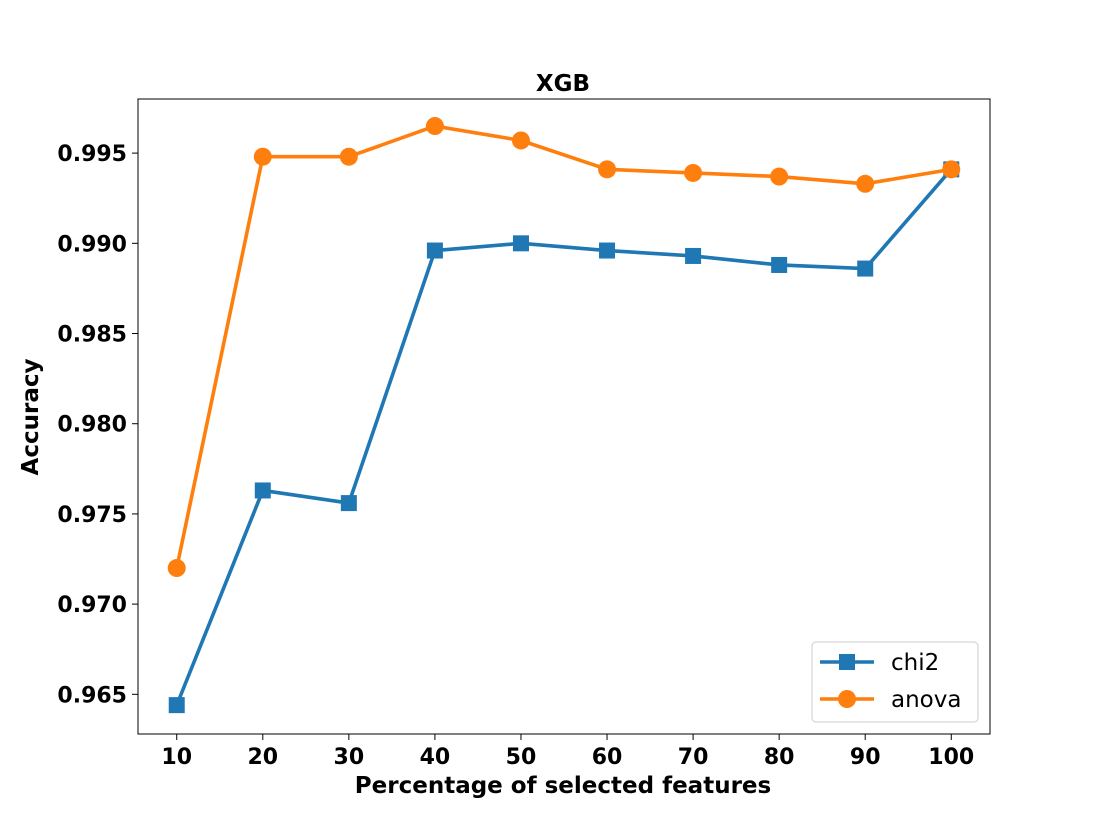 Image resolution: width=1100 pixels, height=825 pixels. Describe the element at coordinates (563, 84) in the screenshot. I see `chart-title: XGB` at that location.